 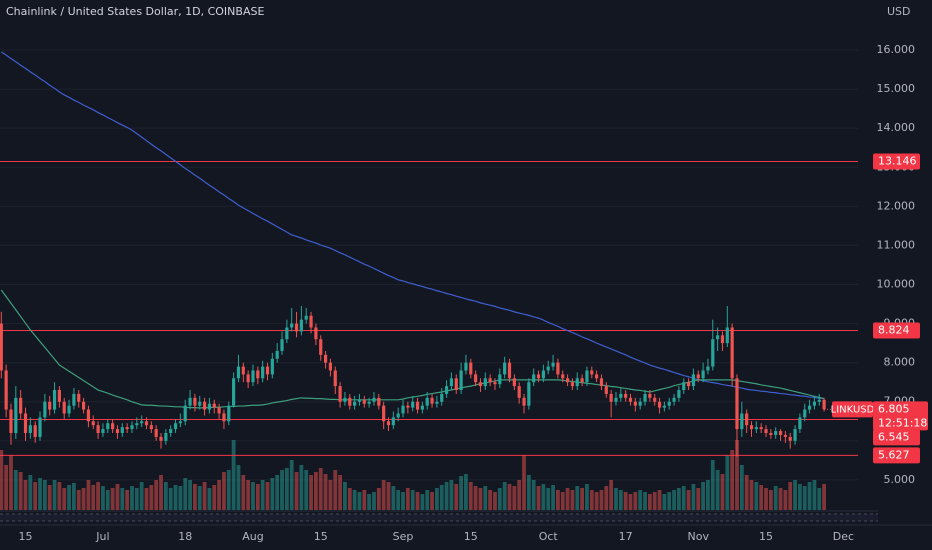 I want to click on x-tick-label: 18, so click(x=185, y=536).